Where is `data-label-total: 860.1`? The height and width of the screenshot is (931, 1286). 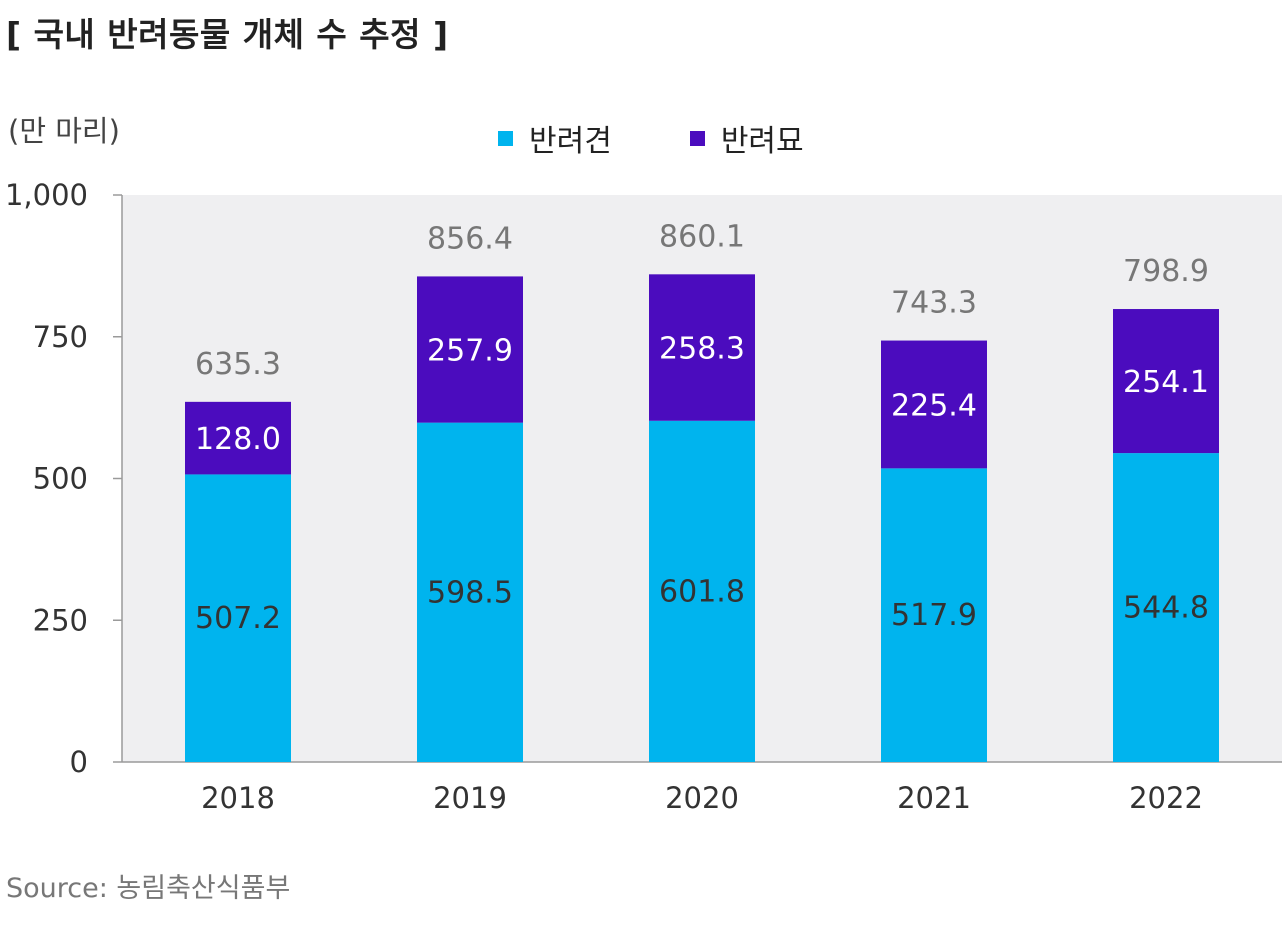
data-label-total: 860.1 is located at coordinates (702, 236).